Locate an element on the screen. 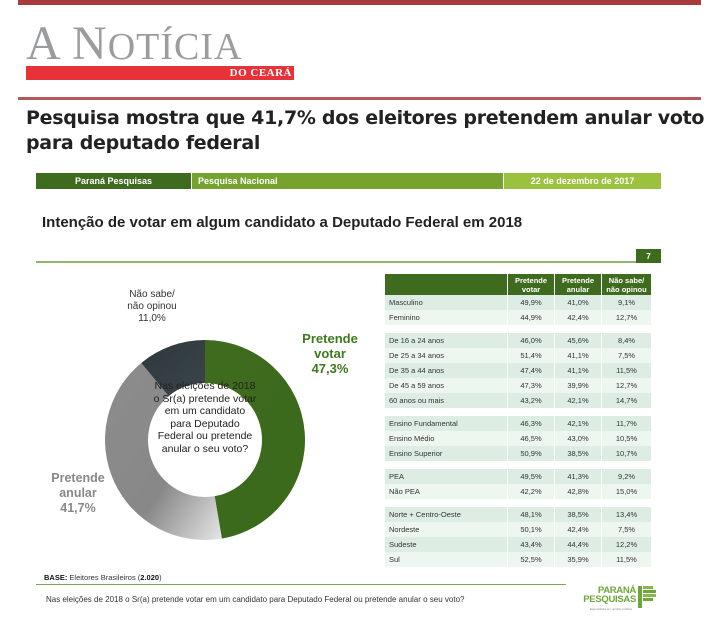 The width and height of the screenshot is (721, 630). cell-nao-sabe: 10,5% is located at coordinates (626, 438).